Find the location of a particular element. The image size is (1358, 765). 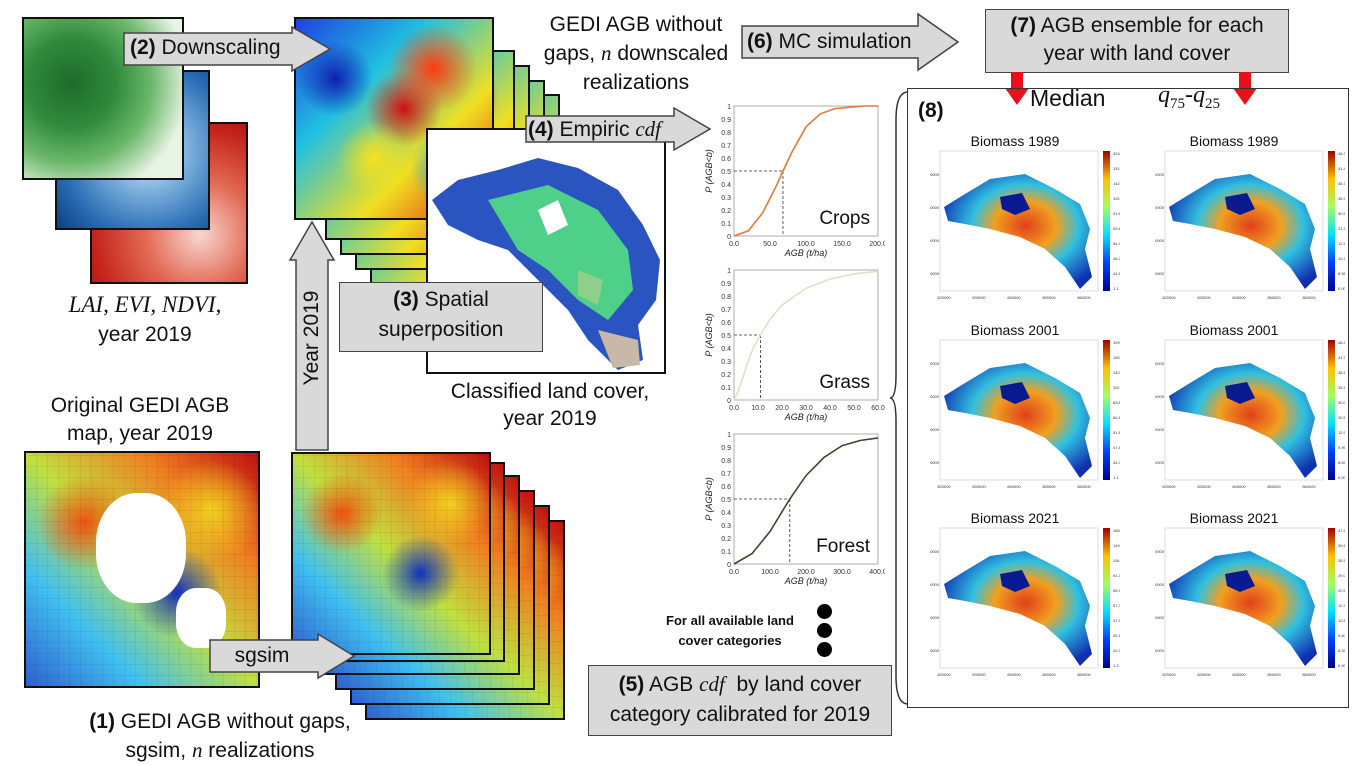

year-2019-arrow is located at coordinates (312, 335).